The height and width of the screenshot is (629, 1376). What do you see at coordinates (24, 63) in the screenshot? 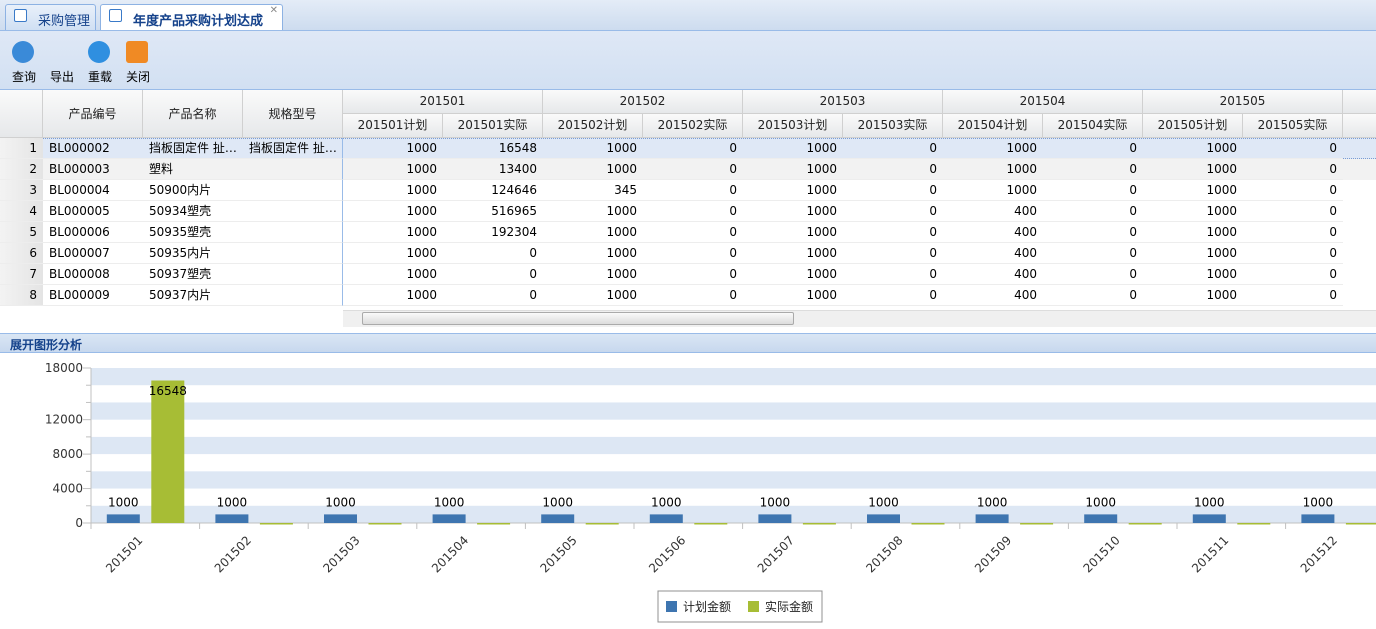
I see `tool-button: 查询` at bounding box center [24, 63].